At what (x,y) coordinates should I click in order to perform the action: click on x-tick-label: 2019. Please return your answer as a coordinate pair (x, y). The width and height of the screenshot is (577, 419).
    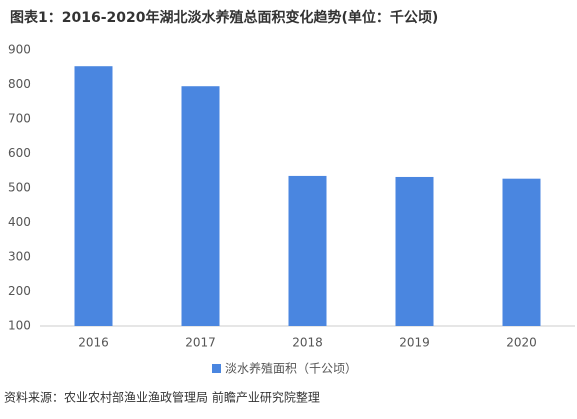
    Looking at the image, I should click on (414, 343).